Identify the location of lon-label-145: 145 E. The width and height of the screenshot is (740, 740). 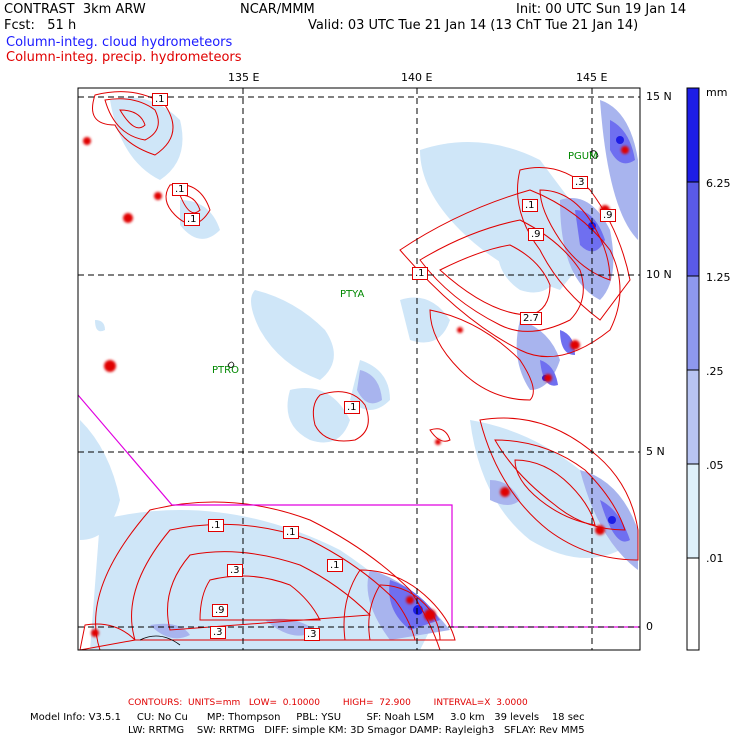
(592, 77).